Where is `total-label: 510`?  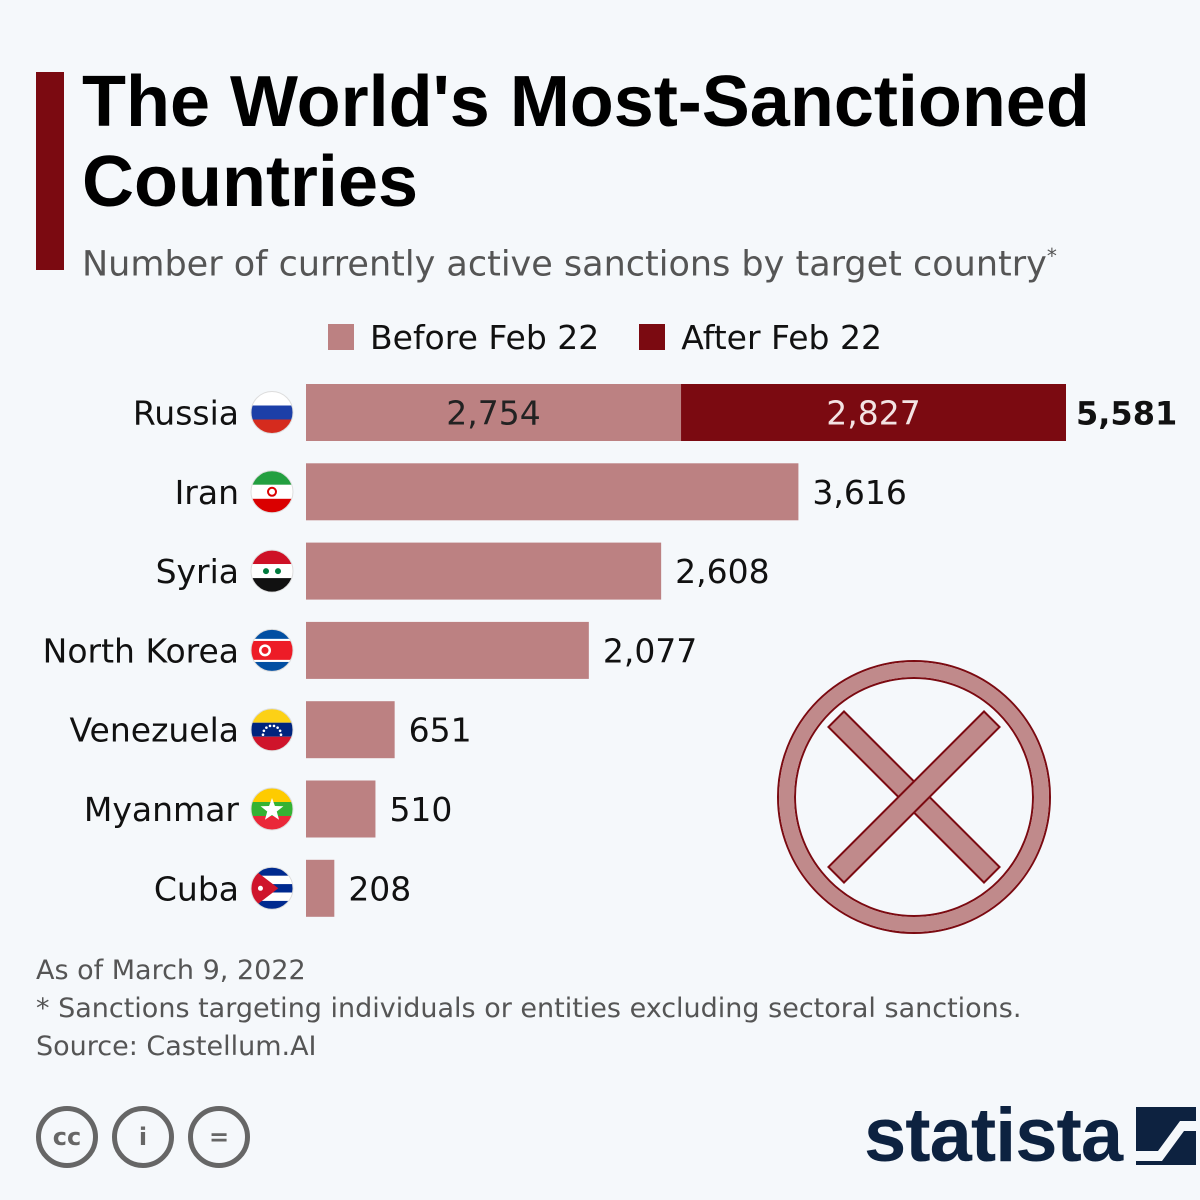 total-label: 510 is located at coordinates (420, 809).